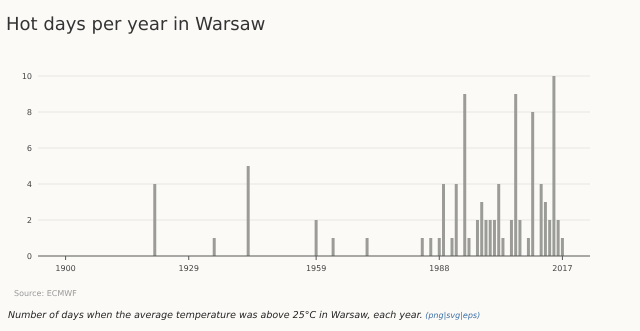 The image size is (640, 331). I want to click on x-tick-label: 1900, so click(65, 268).